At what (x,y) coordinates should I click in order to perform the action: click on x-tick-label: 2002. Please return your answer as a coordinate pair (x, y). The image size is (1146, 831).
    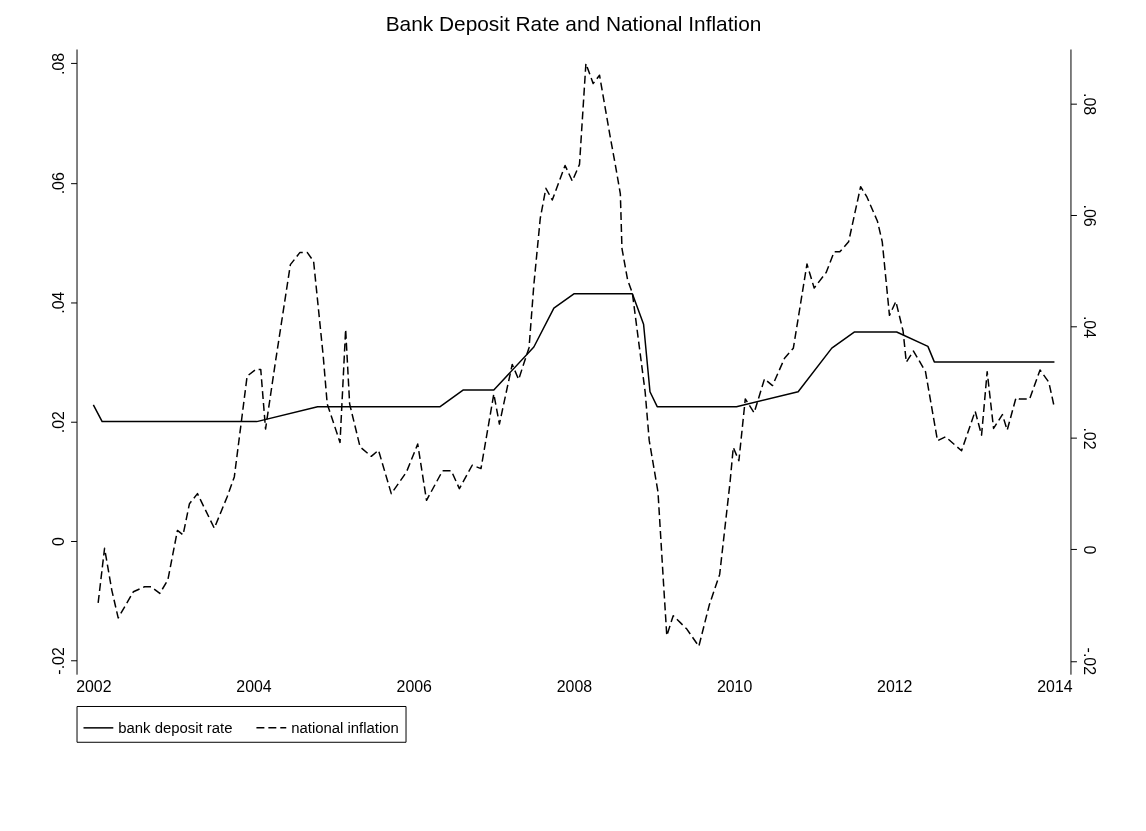
    Looking at the image, I should click on (94, 686).